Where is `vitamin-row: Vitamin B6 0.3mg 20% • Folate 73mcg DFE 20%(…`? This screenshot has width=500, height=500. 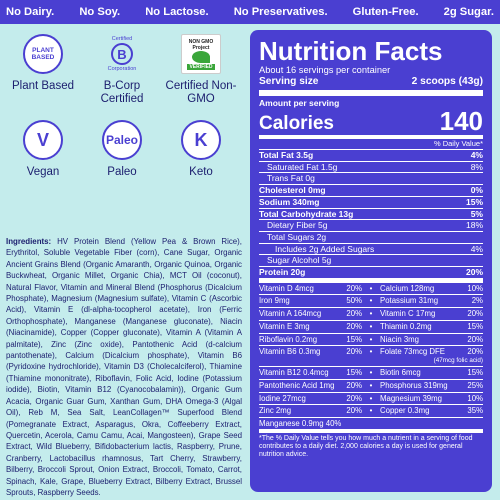
vitamin-row: Vitamin B6 0.3mg 20% • Folate 73mcg DFE 20%(… is located at coordinates (371, 357).